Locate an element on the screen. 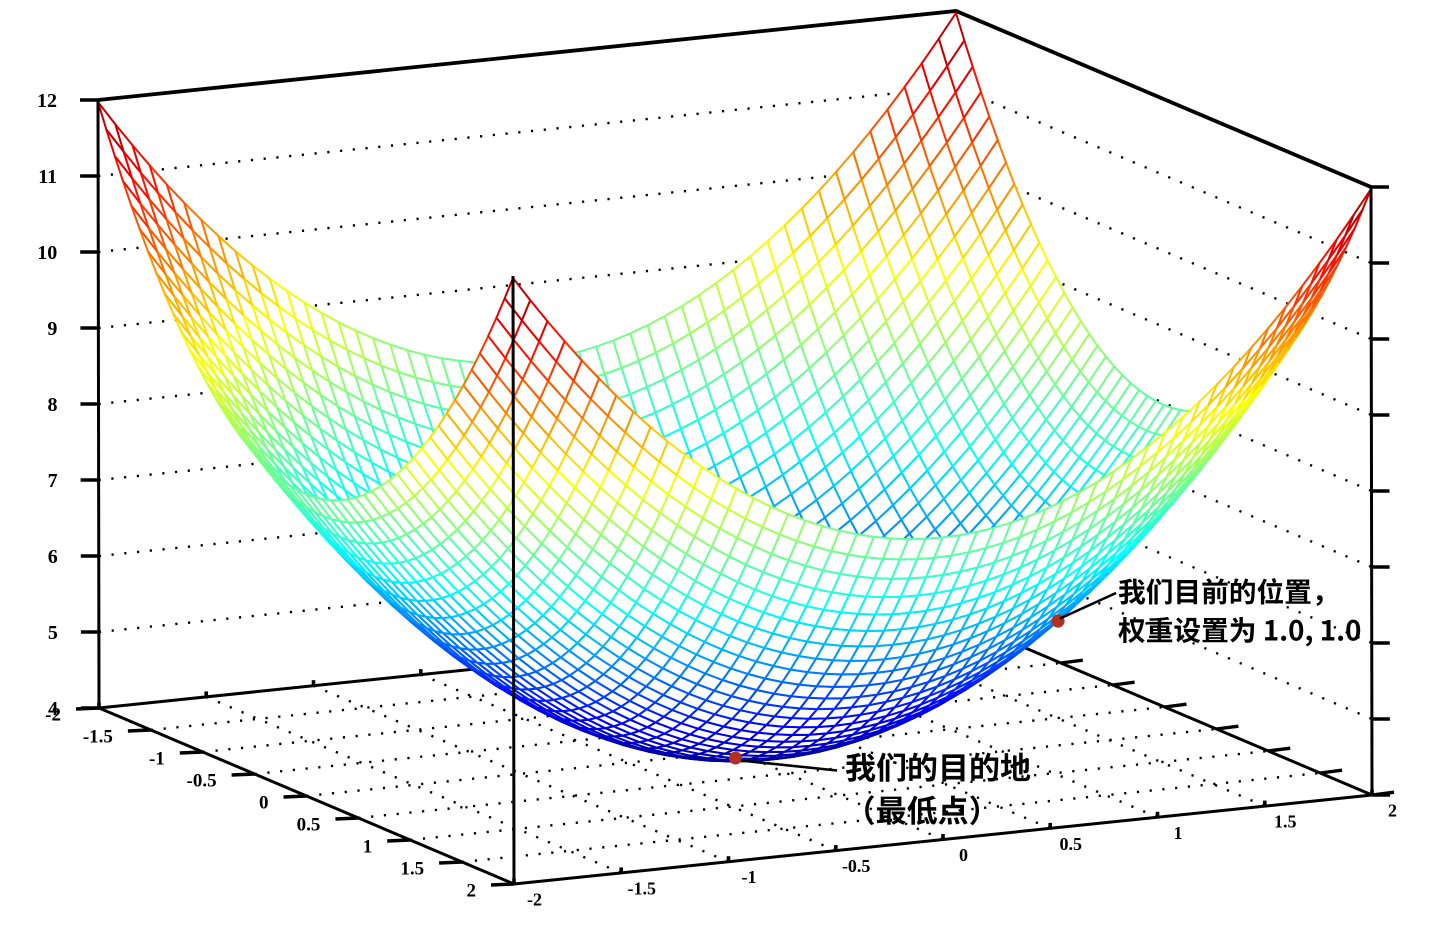 The image size is (1432, 946). svg-text: 7 is located at coordinates (53, 481).